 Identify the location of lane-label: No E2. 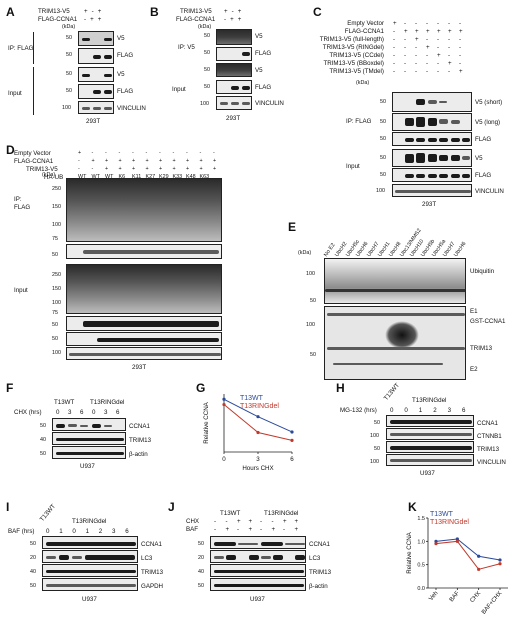
(330, 250).